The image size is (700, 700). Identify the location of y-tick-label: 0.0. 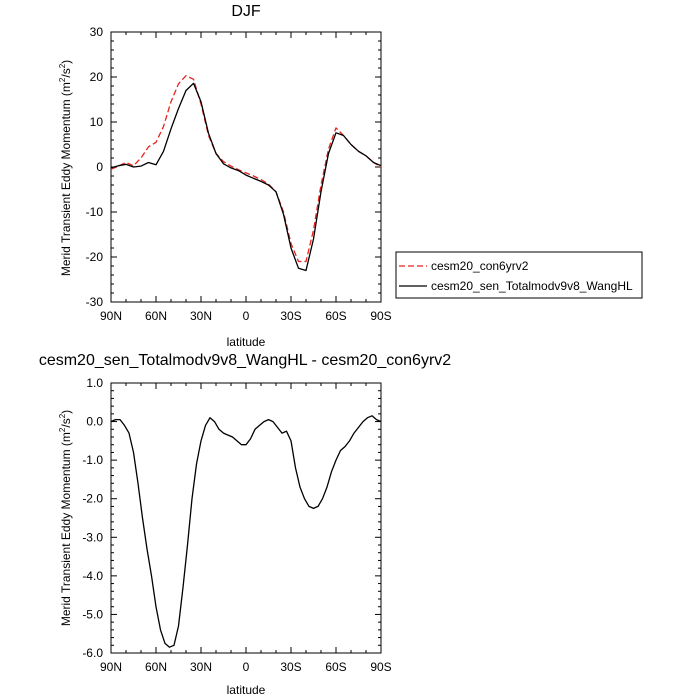
(94, 422).